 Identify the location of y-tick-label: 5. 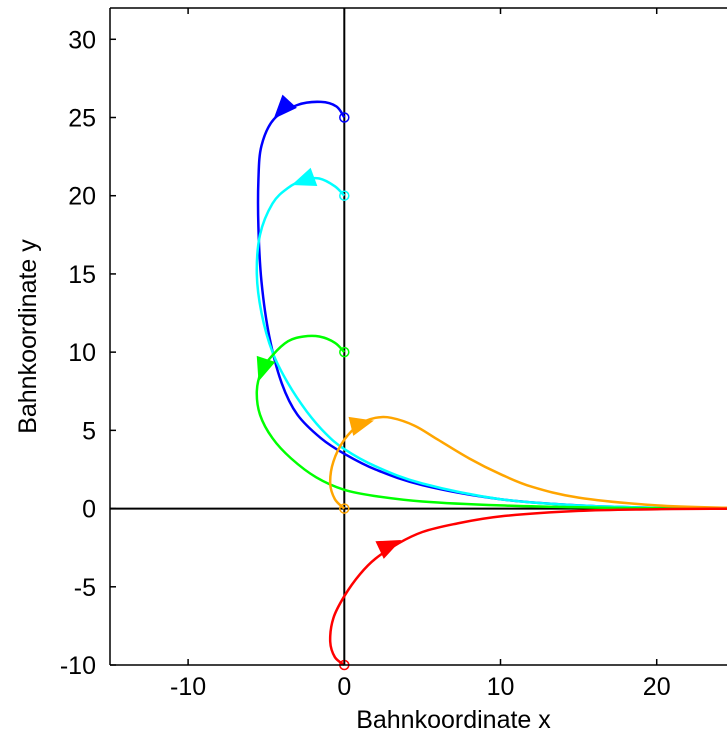
(89, 431).